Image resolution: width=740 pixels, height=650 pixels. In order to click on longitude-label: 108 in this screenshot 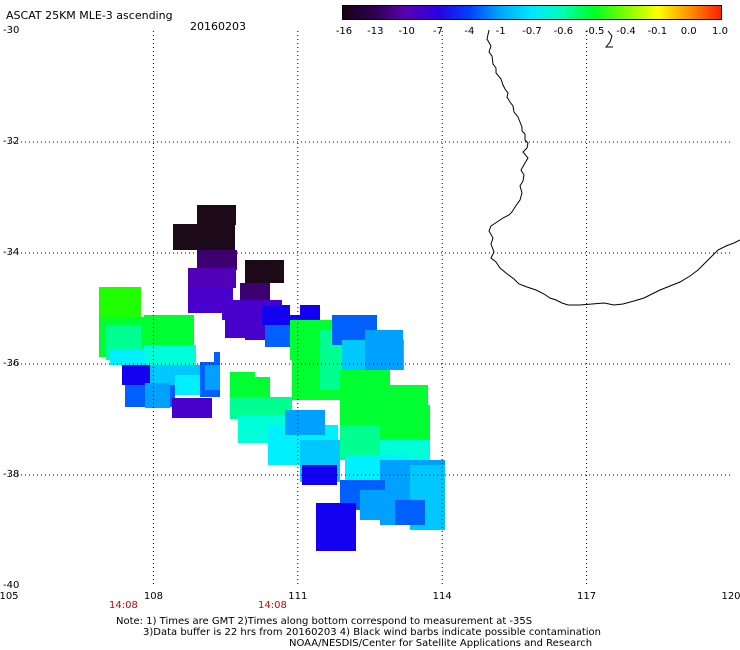, I will do `click(153, 596)`.